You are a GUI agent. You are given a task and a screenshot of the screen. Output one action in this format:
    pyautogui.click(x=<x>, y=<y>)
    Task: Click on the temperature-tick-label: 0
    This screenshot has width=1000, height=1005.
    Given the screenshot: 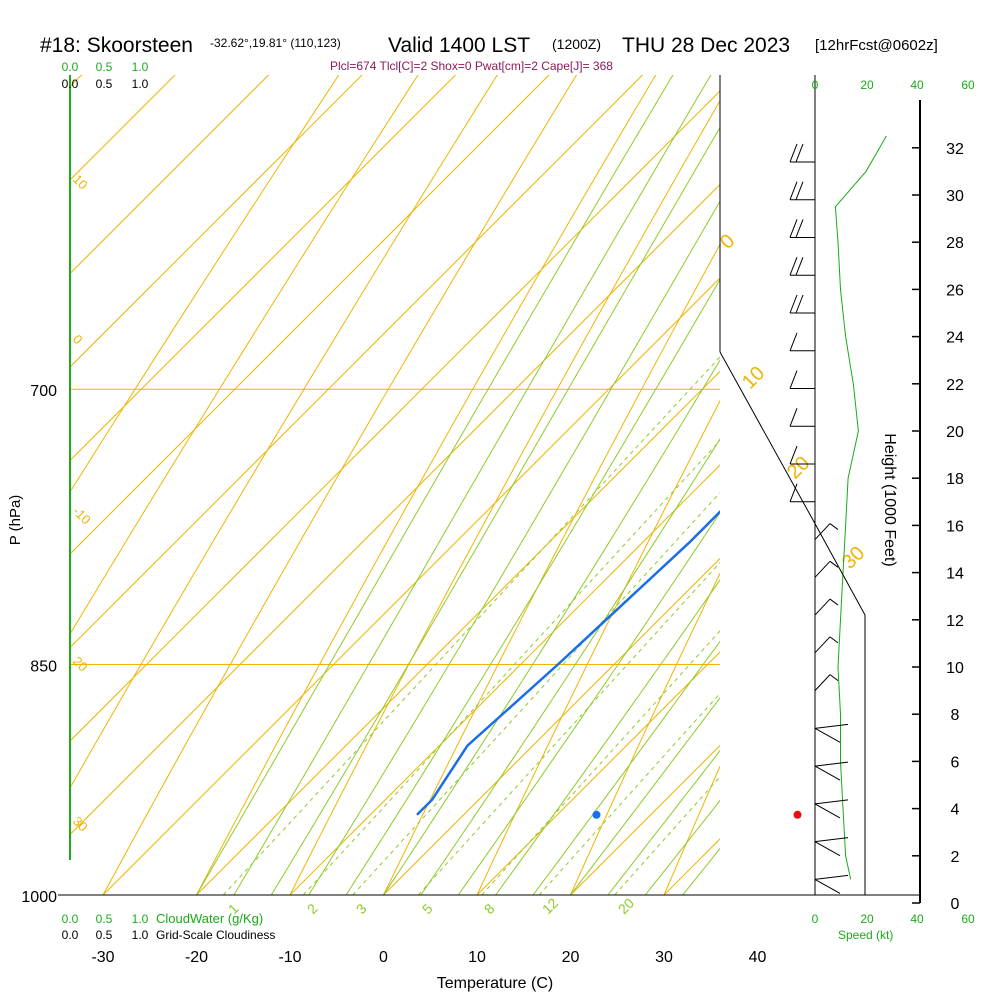 What is the action you would take?
    pyautogui.click(x=383, y=957)
    